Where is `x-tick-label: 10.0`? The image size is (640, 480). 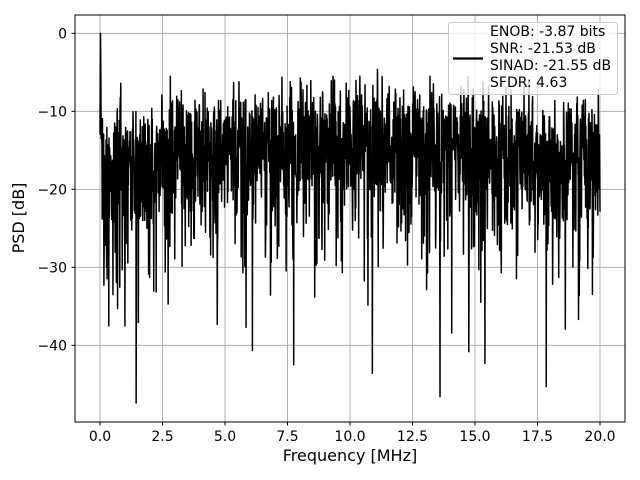 x-tick-label: 10.0 is located at coordinates (349, 437).